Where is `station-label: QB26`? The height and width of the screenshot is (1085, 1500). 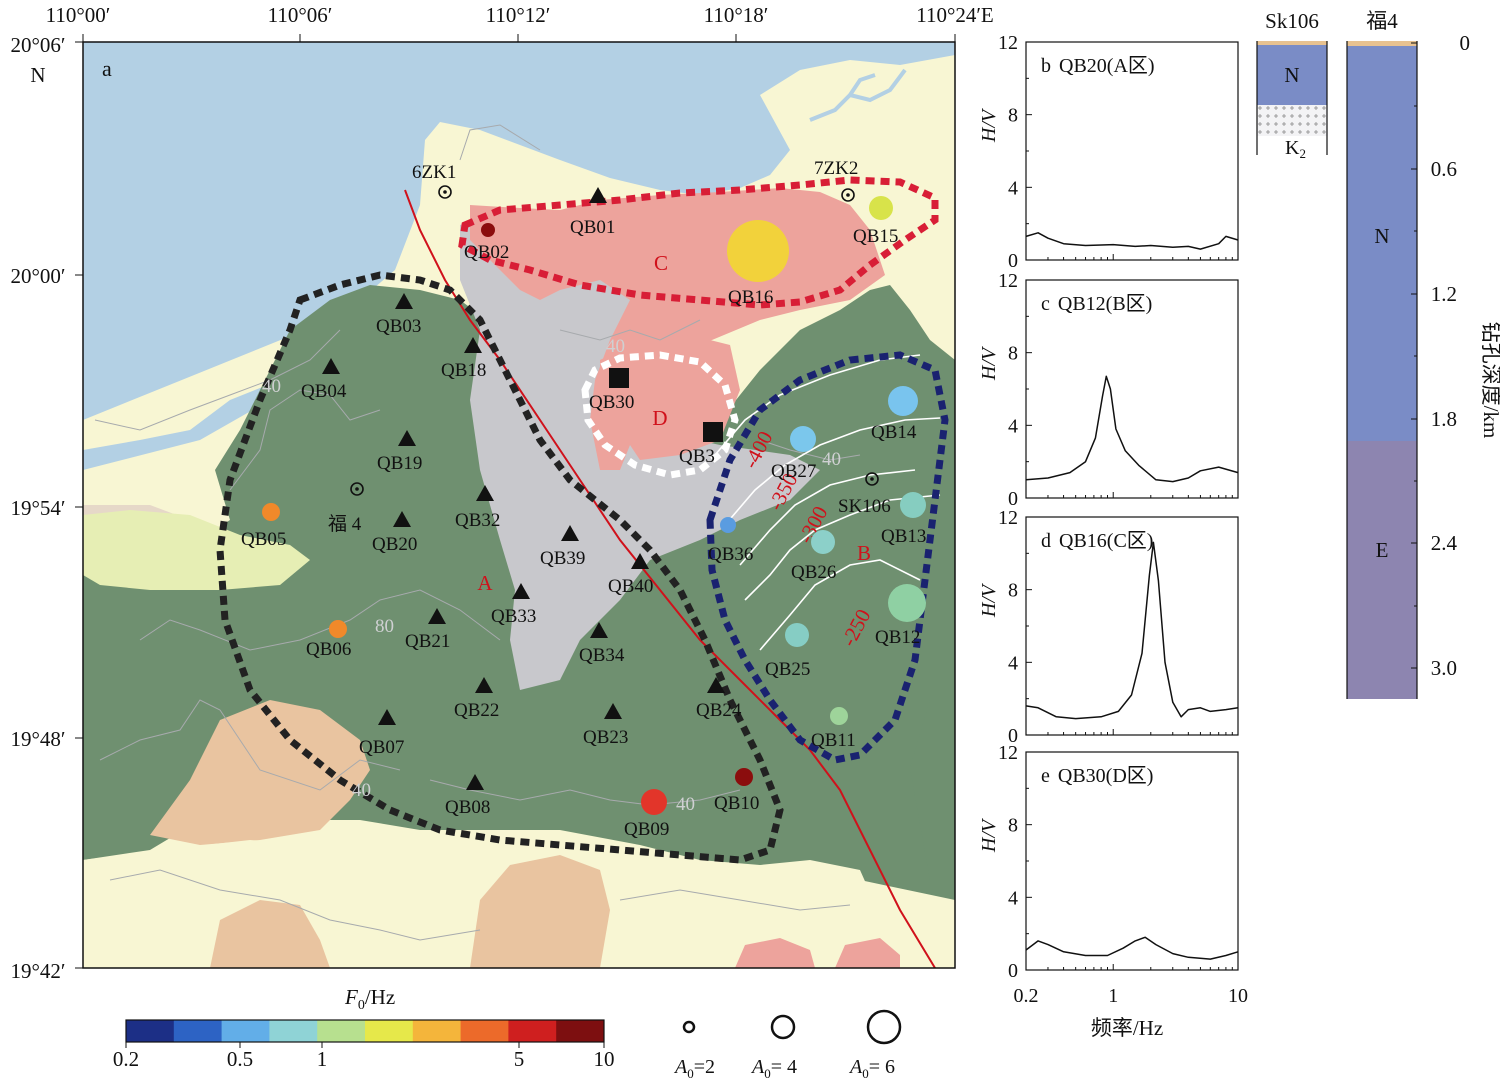 station-label: QB26 is located at coordinates (813, 572).